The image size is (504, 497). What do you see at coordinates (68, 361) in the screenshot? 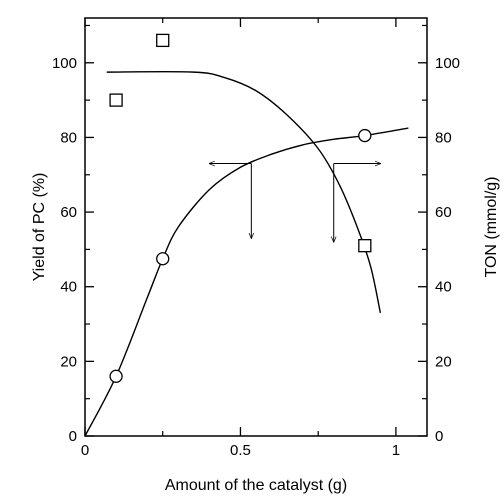
I see `y-left-tick-label: 20` at bounding box center [68, 361].